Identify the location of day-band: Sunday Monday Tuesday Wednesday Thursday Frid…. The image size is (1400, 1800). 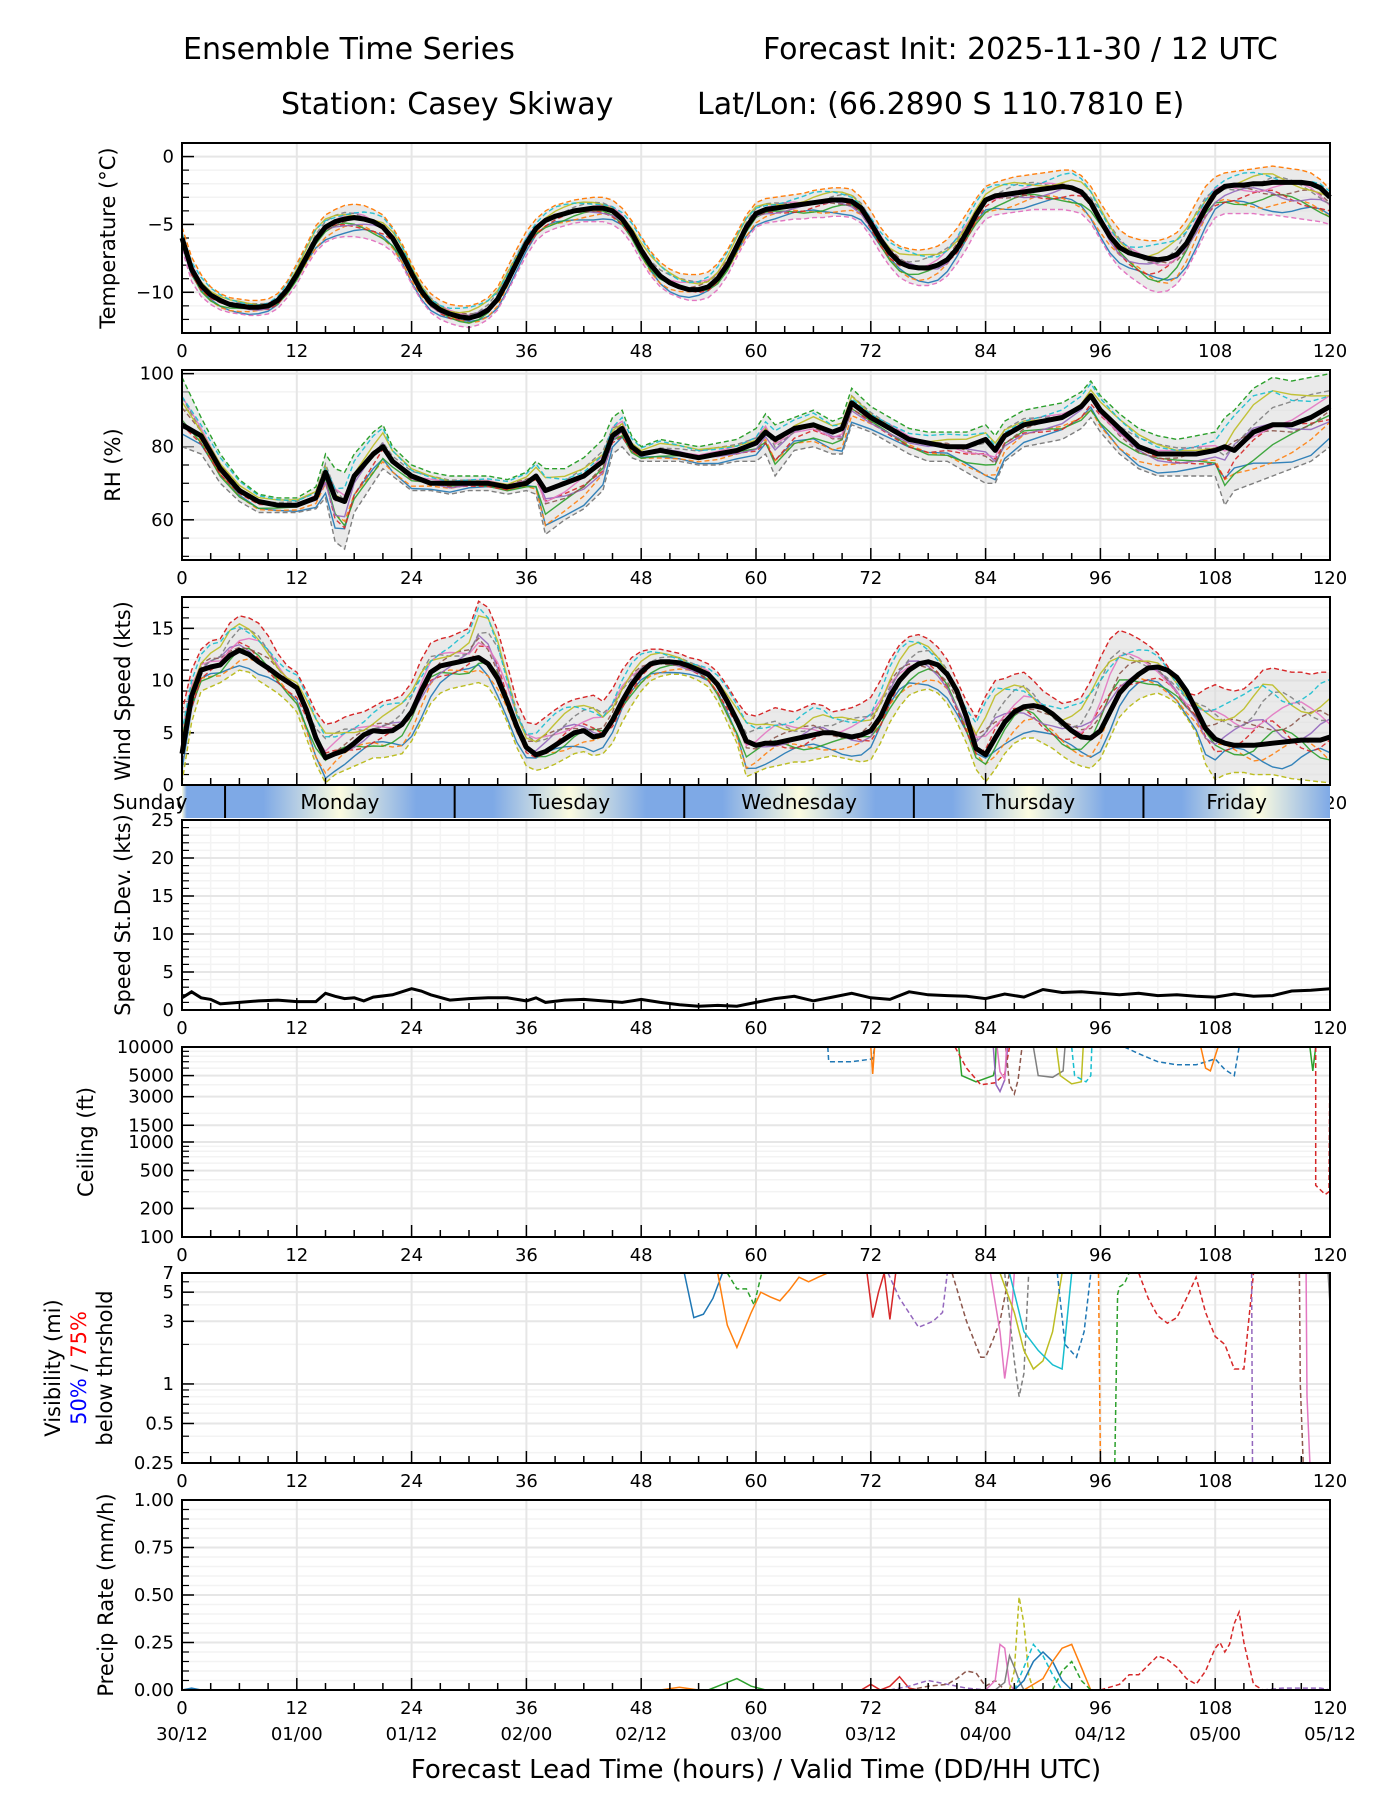
(721, 802).